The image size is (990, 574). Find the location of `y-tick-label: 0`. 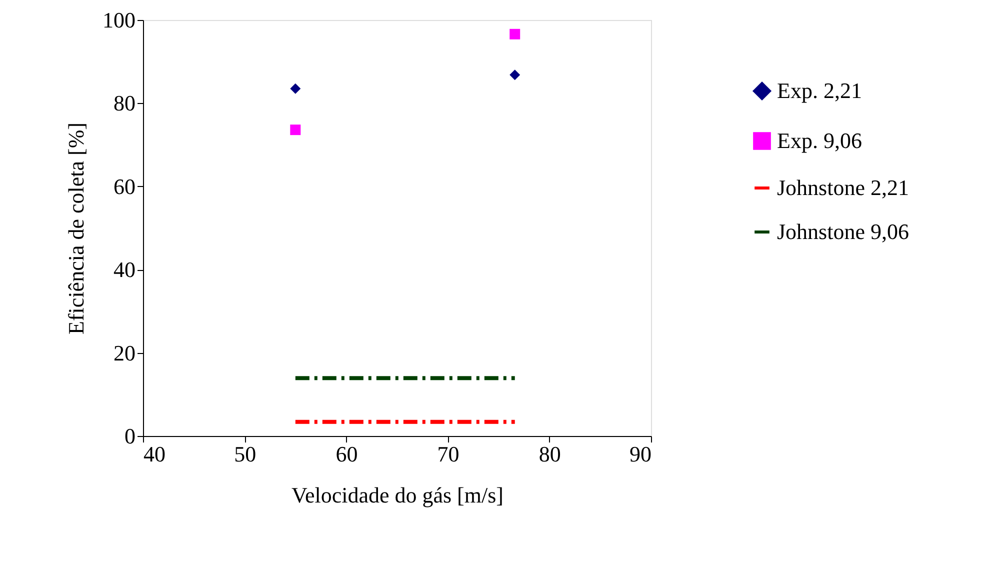

y-tick-label: 0 is located at coordinates (130, 436).